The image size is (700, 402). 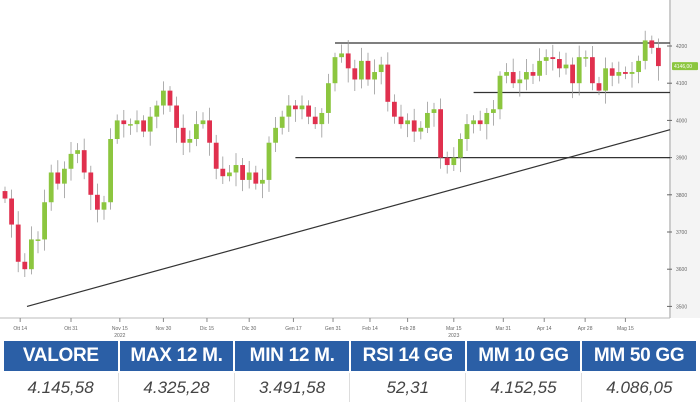 I want to click on last-price-badge, so click(x=685, y=66).